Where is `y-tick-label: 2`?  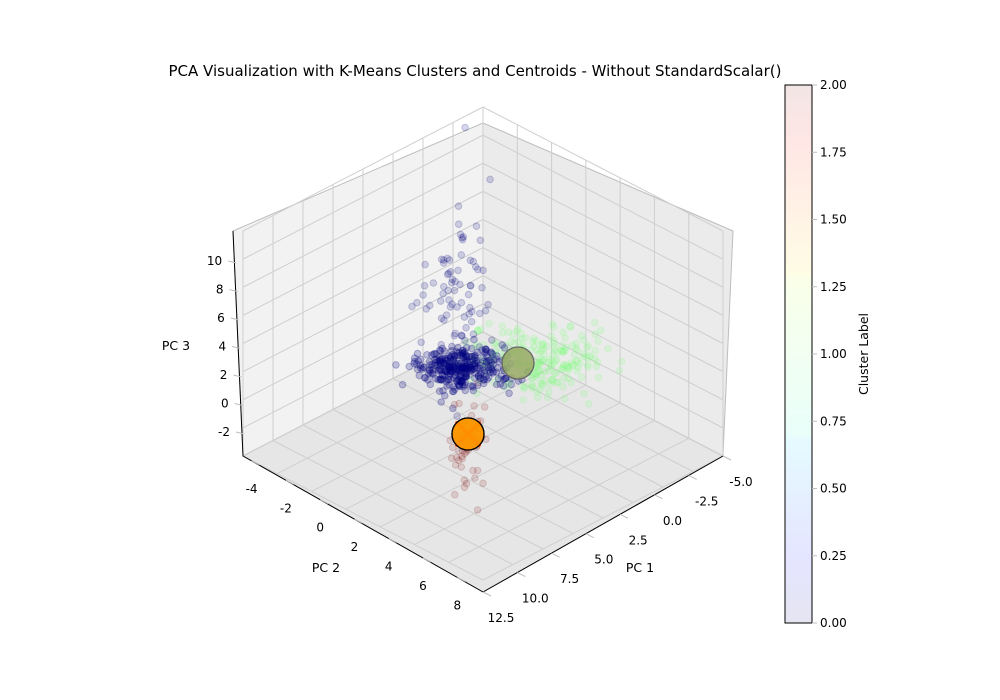 y-tick-label: 2 is located at coordinates (355, 547).